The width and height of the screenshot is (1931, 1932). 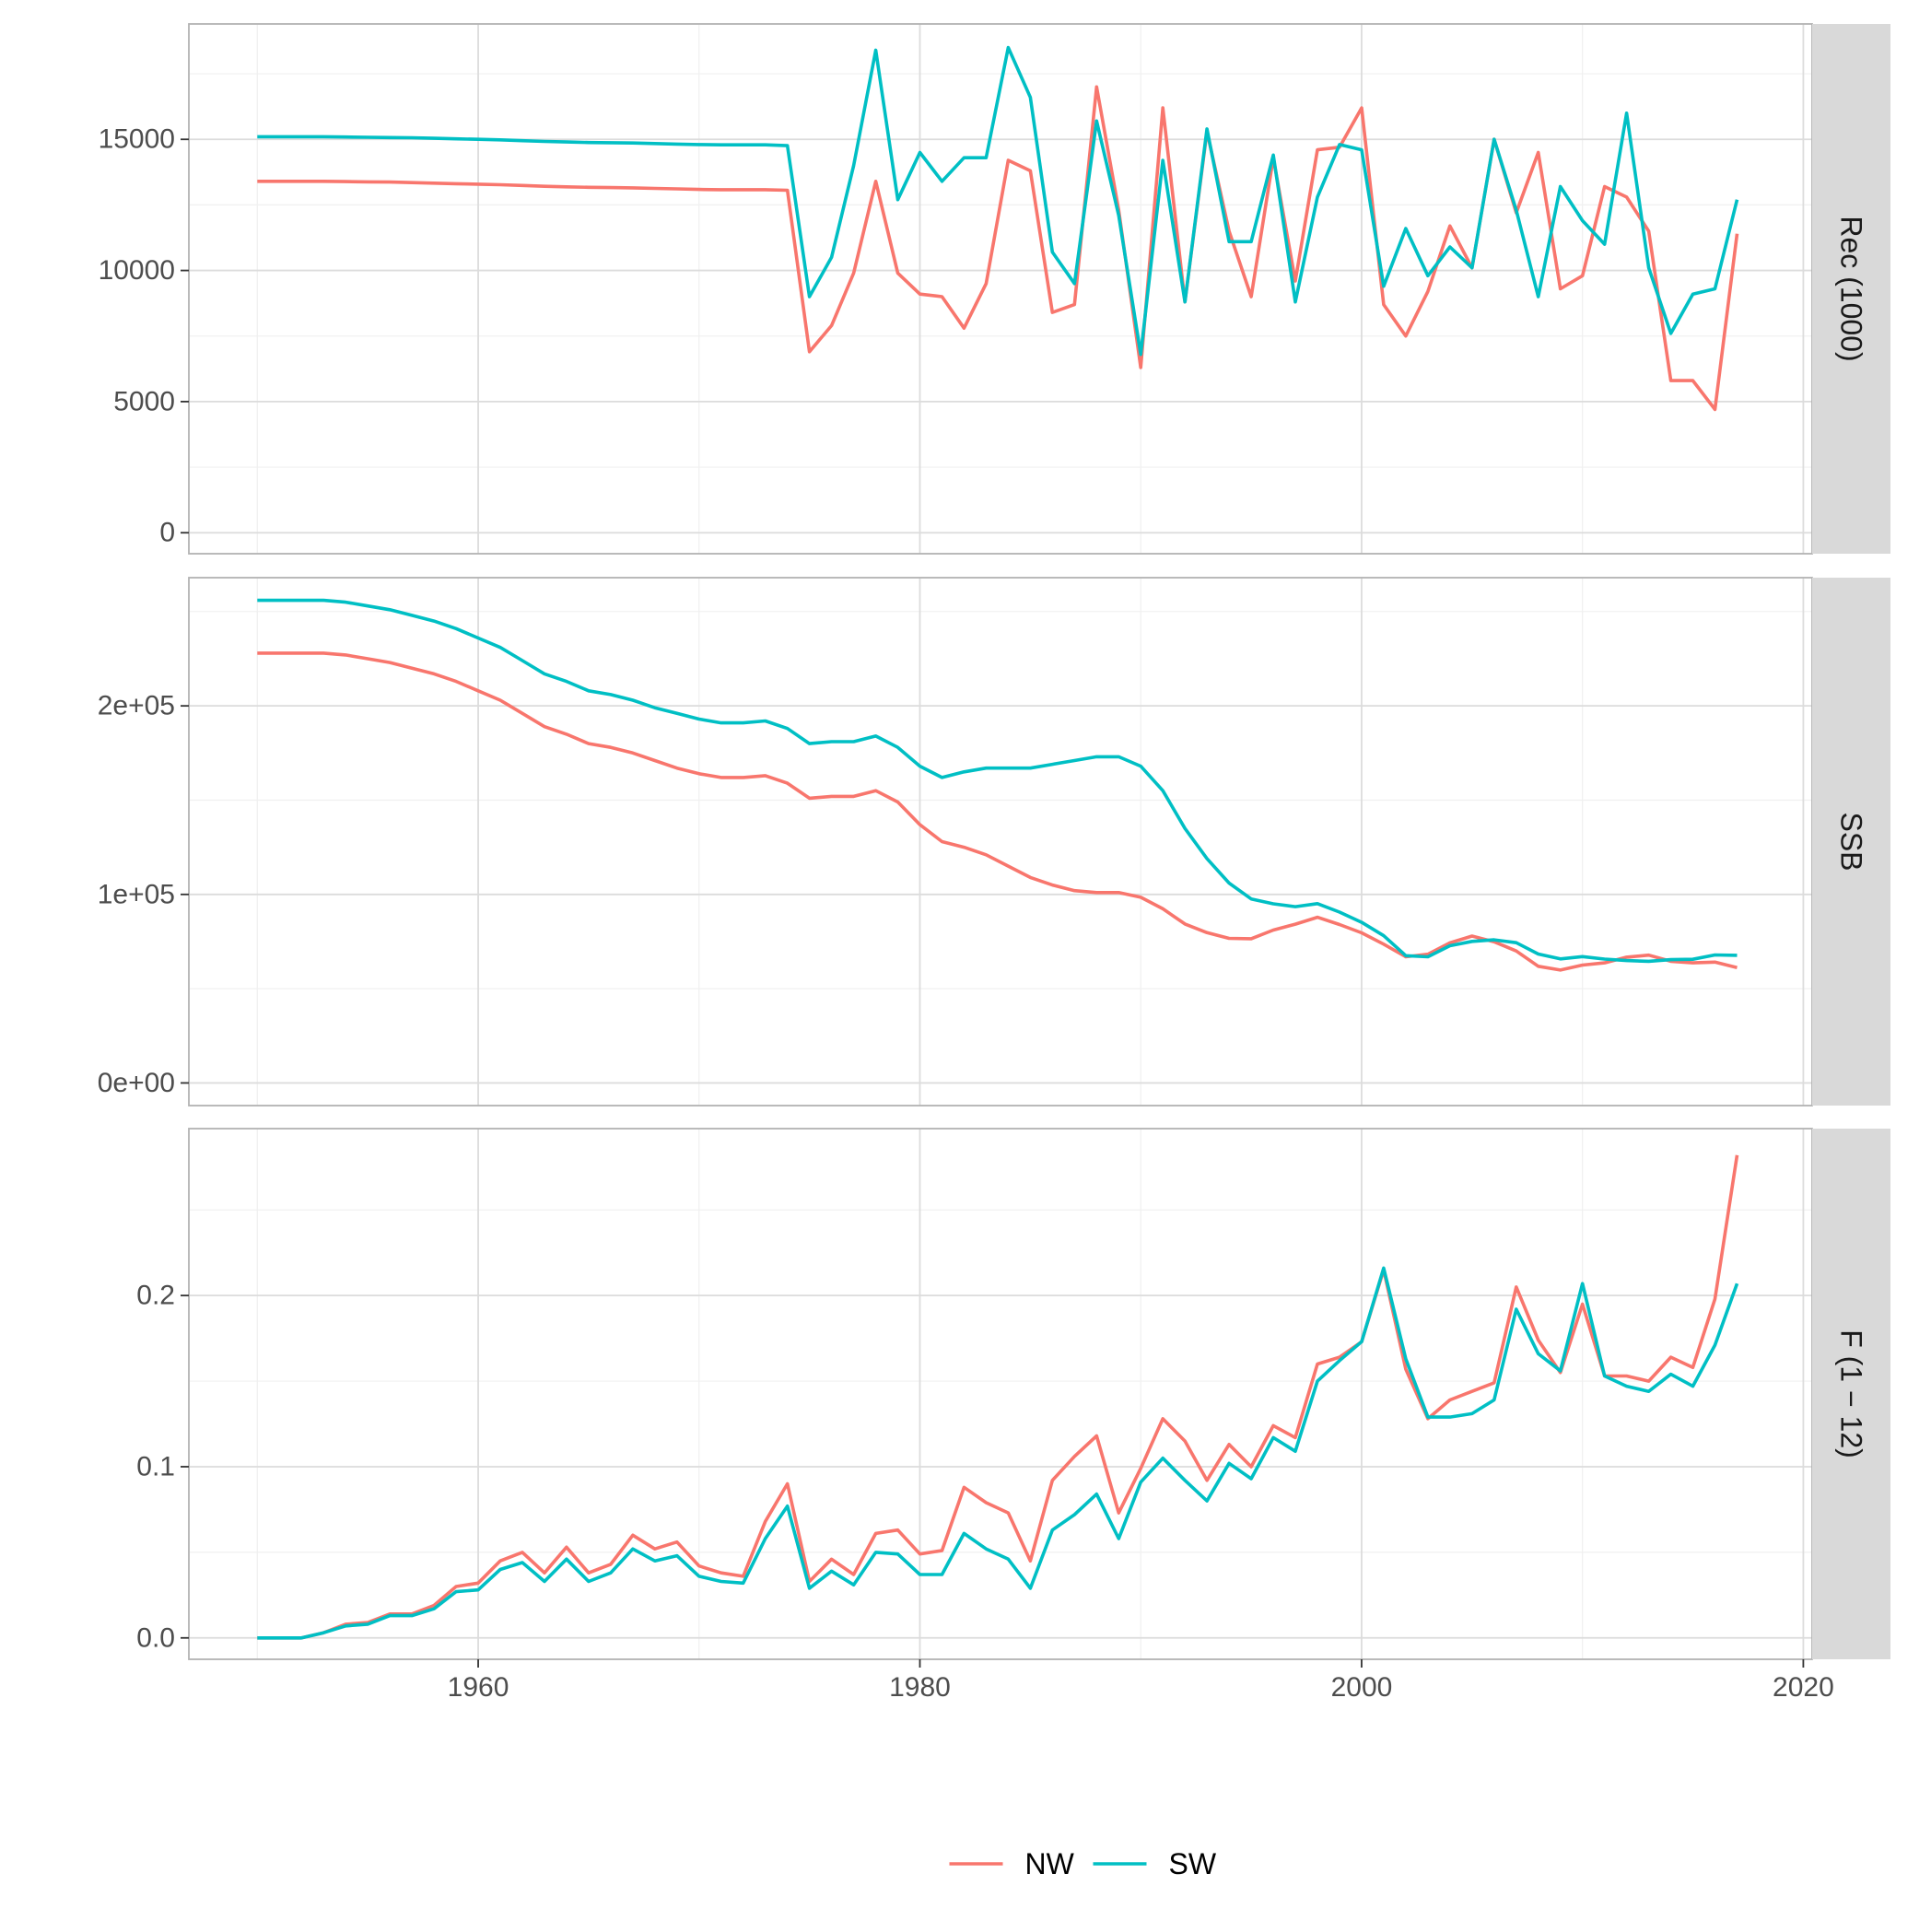 What do you see at coordinates (155, 1466) in the screenshot?
I see `y-tick-label: 0.1` at bounding box center [155, 1466].